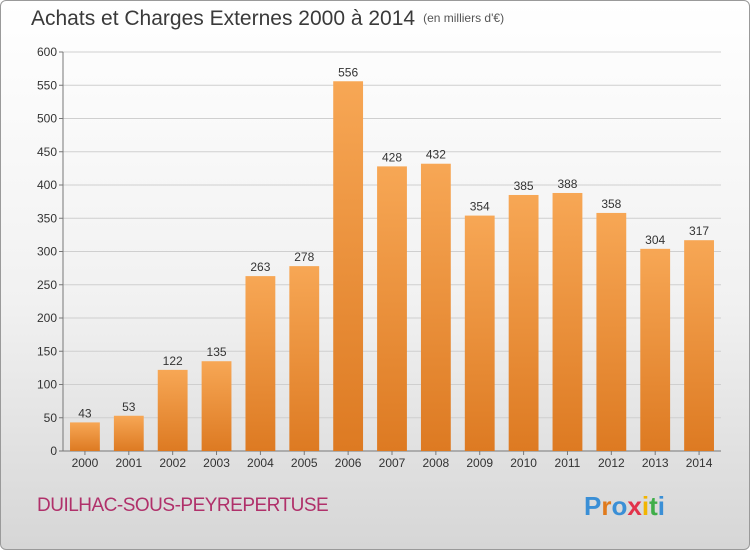  I want to click on data-label-2001: 53, so click(129, 407).